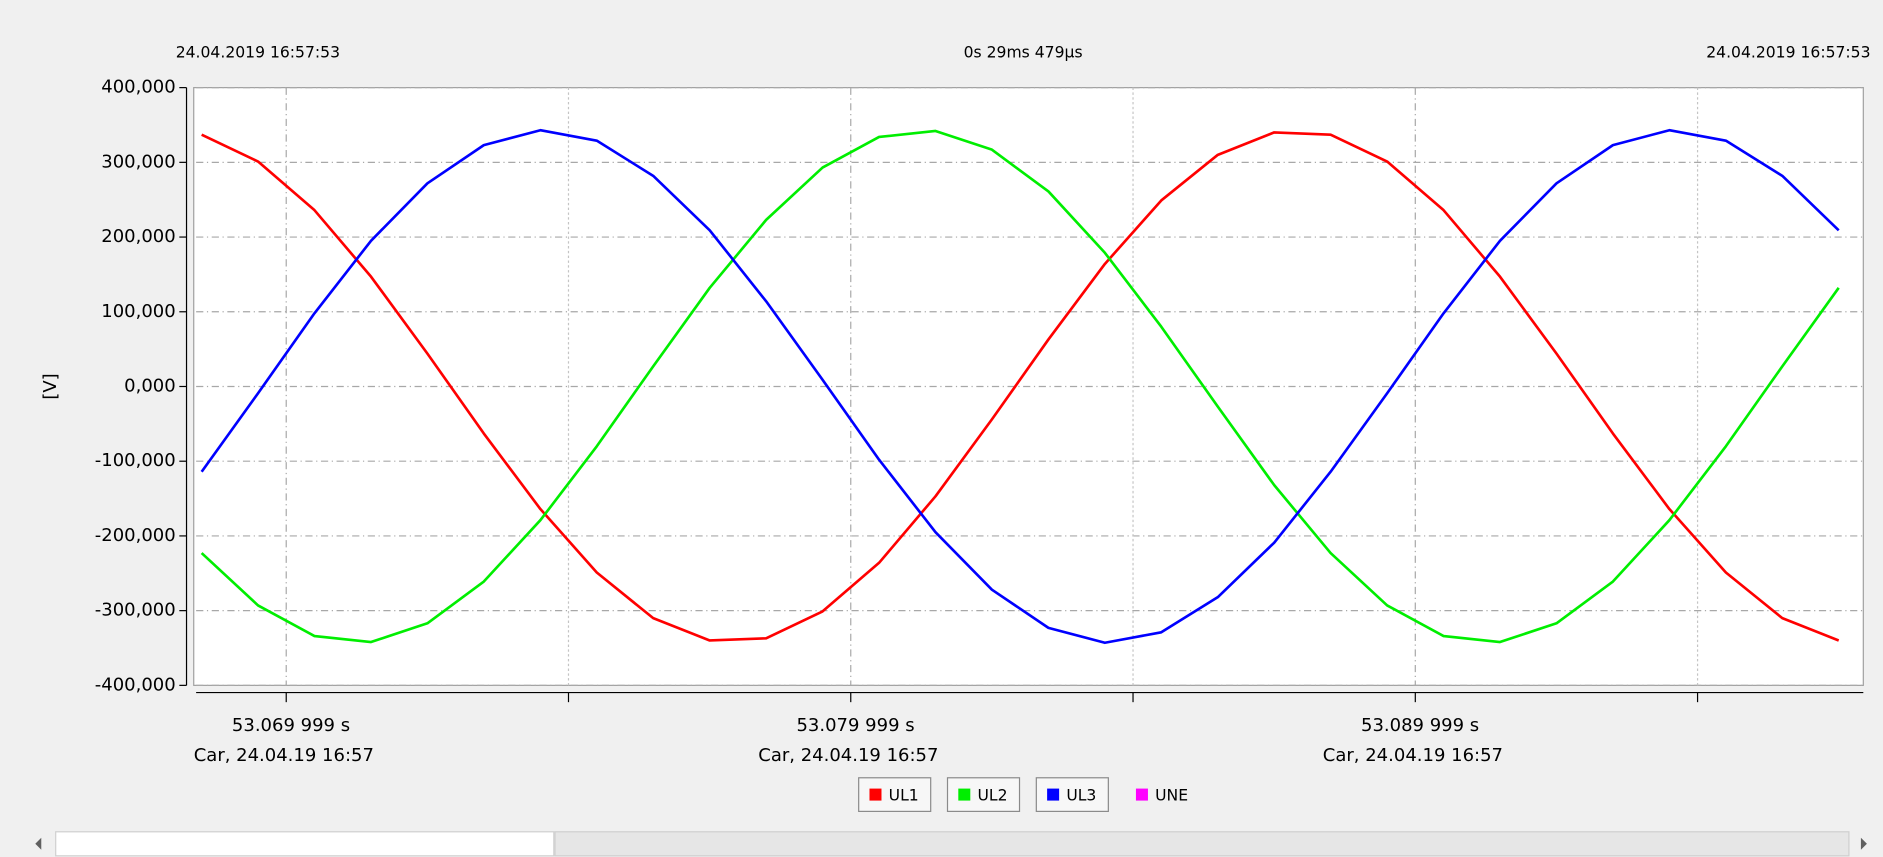  What do you see at coordinates (135, 535) in the screenshot?
I see `y-tick-label: -200,000` at bounding box center [135, 535].